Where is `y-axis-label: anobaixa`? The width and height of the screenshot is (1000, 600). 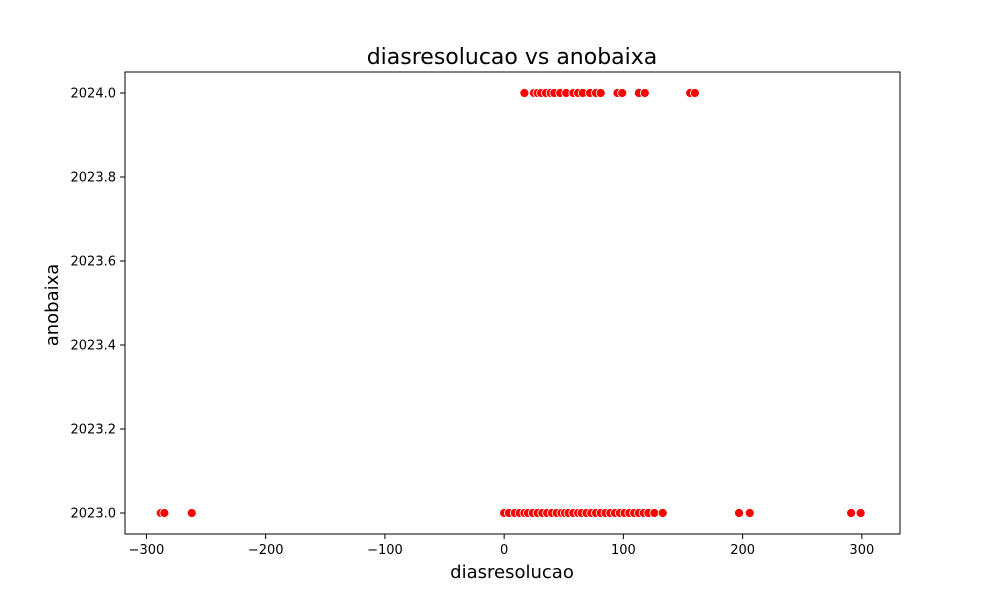 y-axis-label: anobaixa is located at coordinates (52, 305).